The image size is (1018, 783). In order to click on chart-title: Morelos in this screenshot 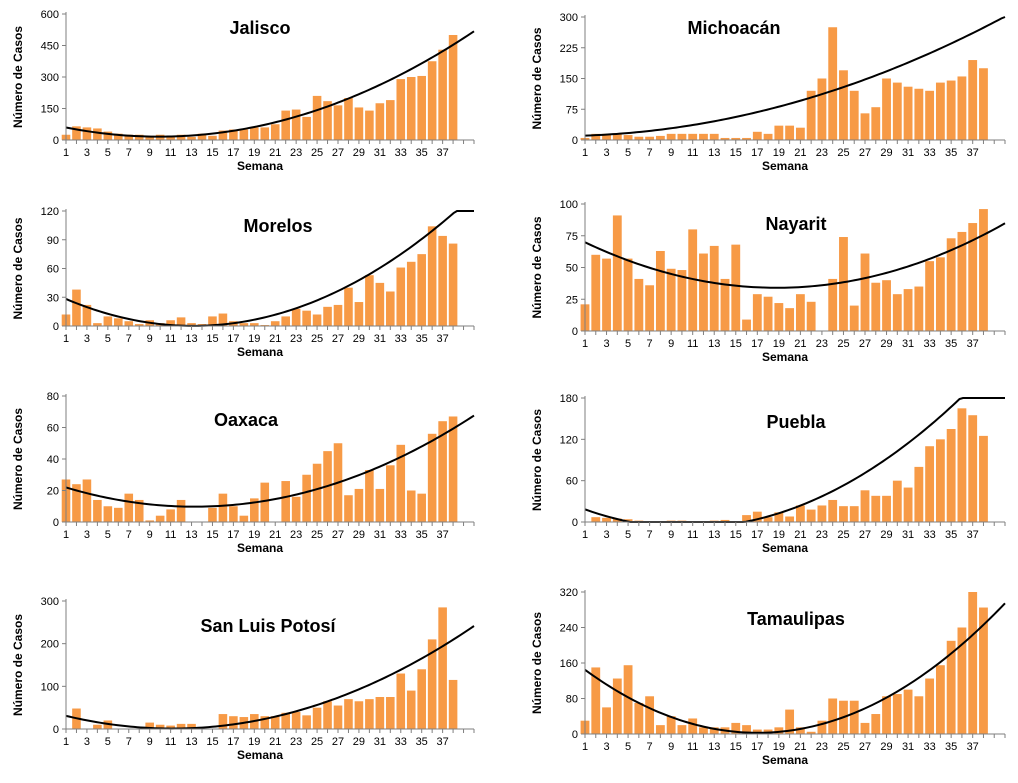, I will do `click(277, 226)`.